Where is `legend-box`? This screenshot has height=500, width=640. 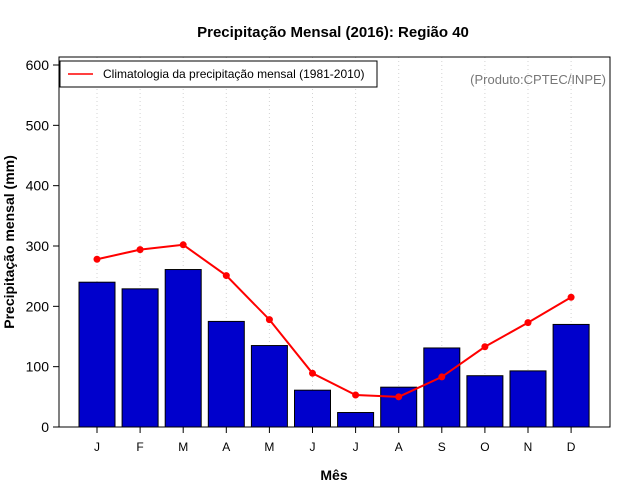
legend-box is located at coordinates (218, 74).